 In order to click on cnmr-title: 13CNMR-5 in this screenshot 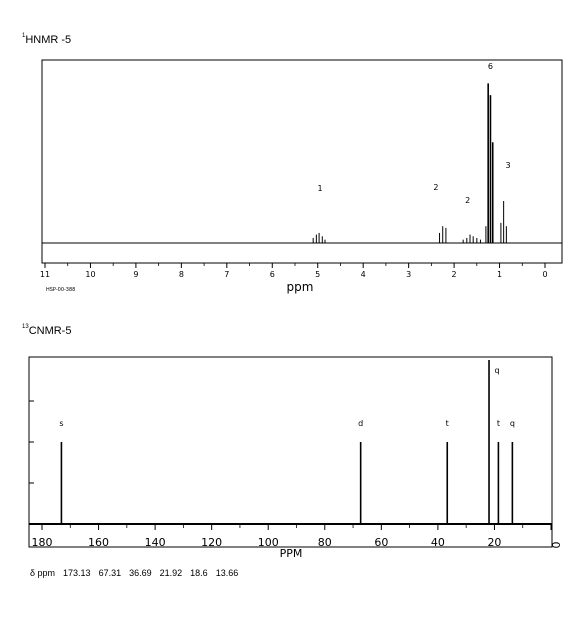, I will do `click(47, 330)`.